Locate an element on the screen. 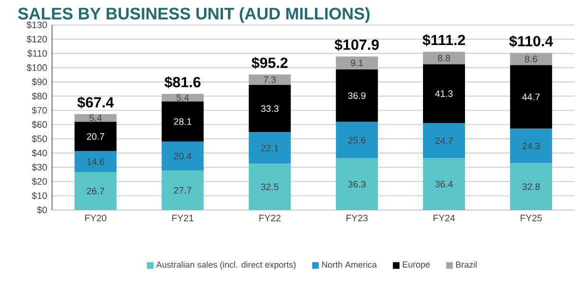  data-label: 36.4 is located at coordinates (444, 184).